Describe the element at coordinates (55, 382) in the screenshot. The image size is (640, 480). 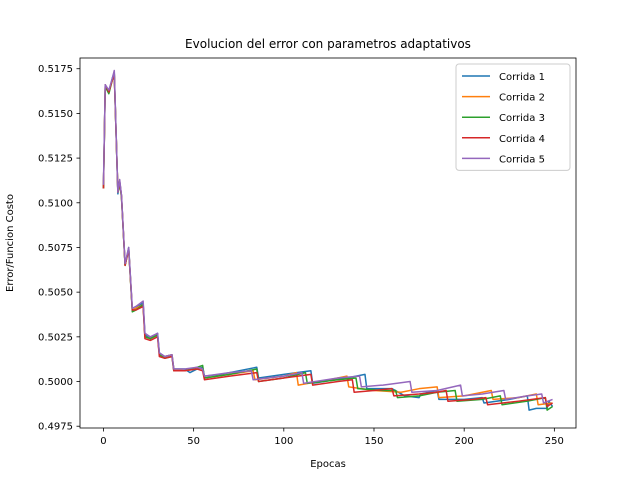
I see `y-tick-label: 0.5000` at that location.